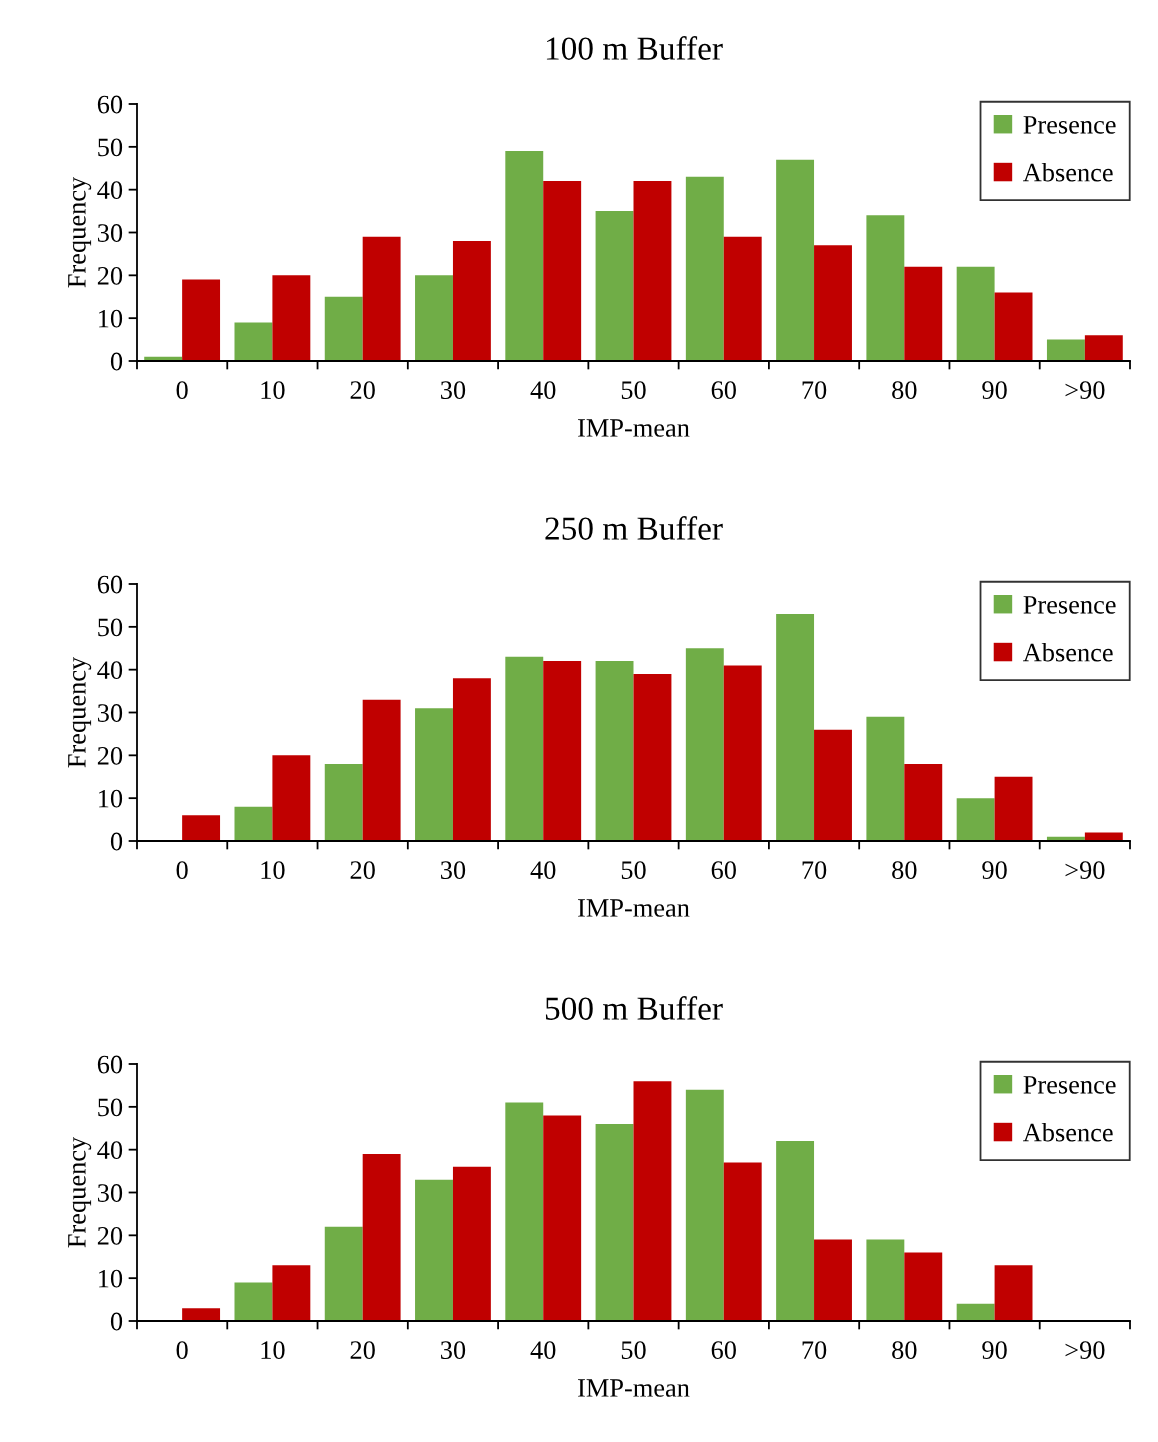  I want to click on y-tick-label: 30, so click(110, 713).